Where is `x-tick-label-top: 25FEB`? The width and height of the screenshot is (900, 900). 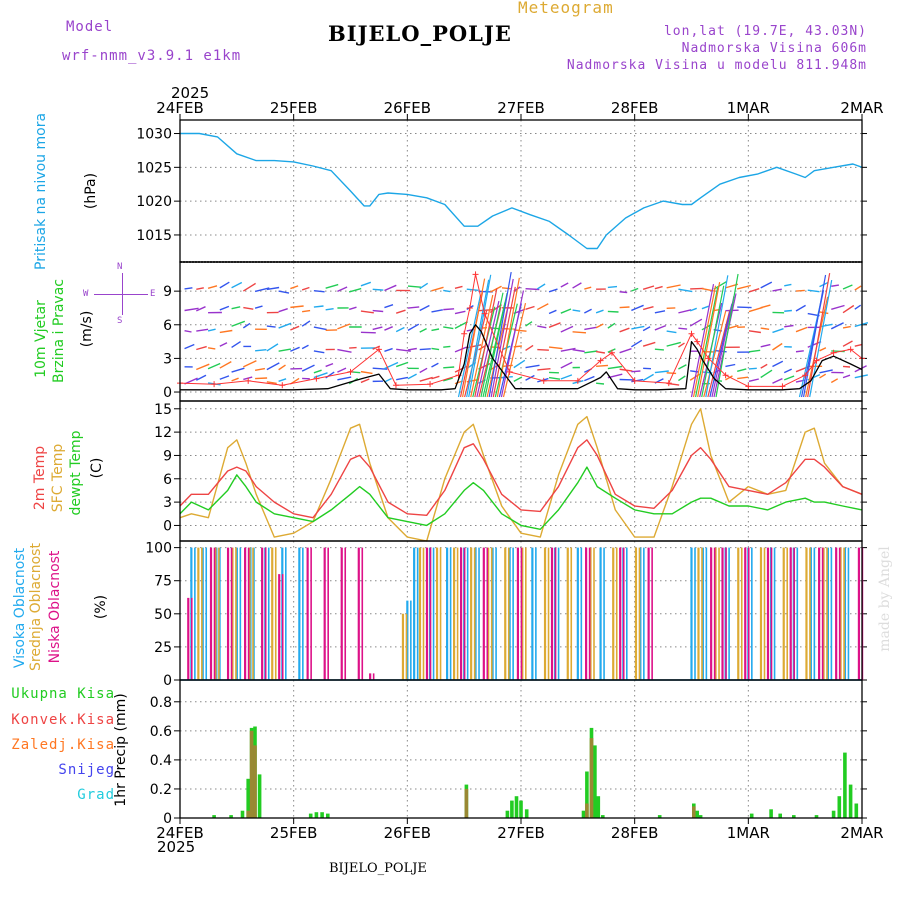
x-tick-label-top: 25FEB is located at coordinates (293, 108).